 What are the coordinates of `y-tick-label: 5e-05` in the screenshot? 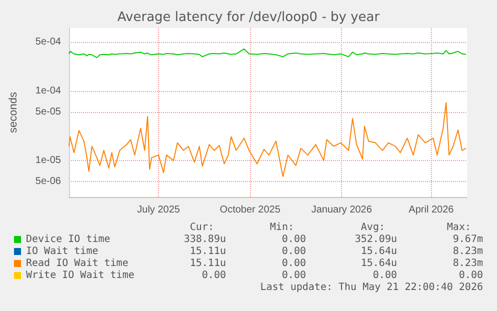 It's located at (48, 112).